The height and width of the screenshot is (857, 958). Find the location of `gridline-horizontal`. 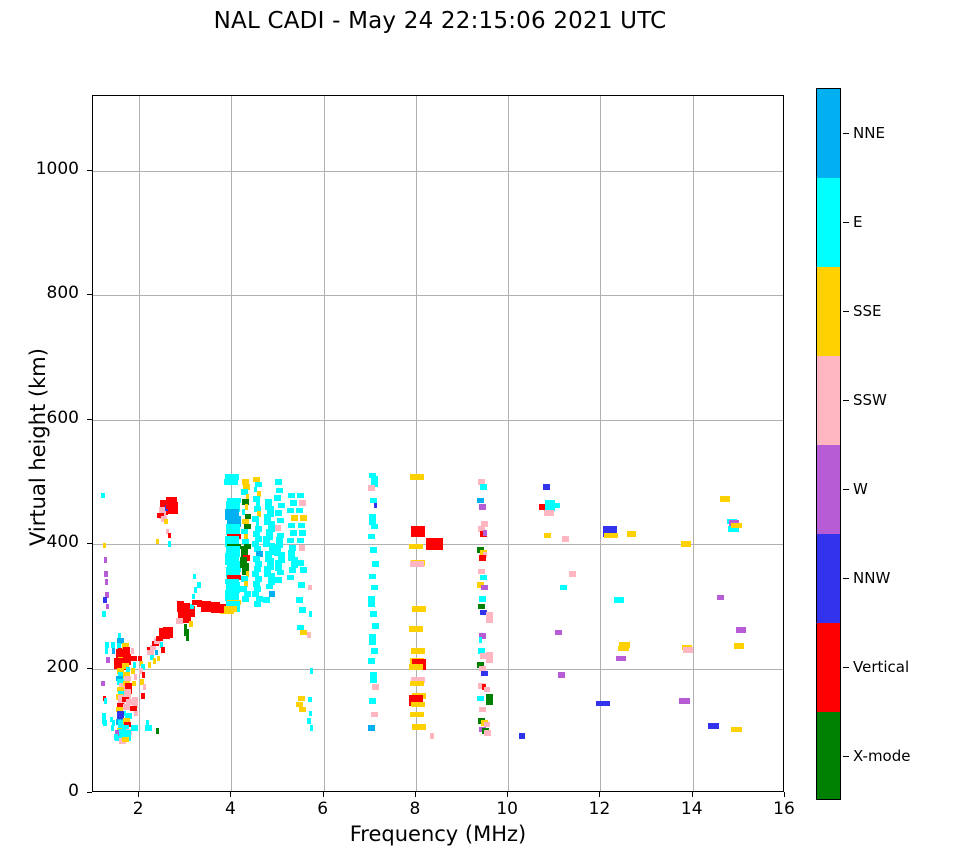

gridline-horizontal is located at coordinates (438, 669).